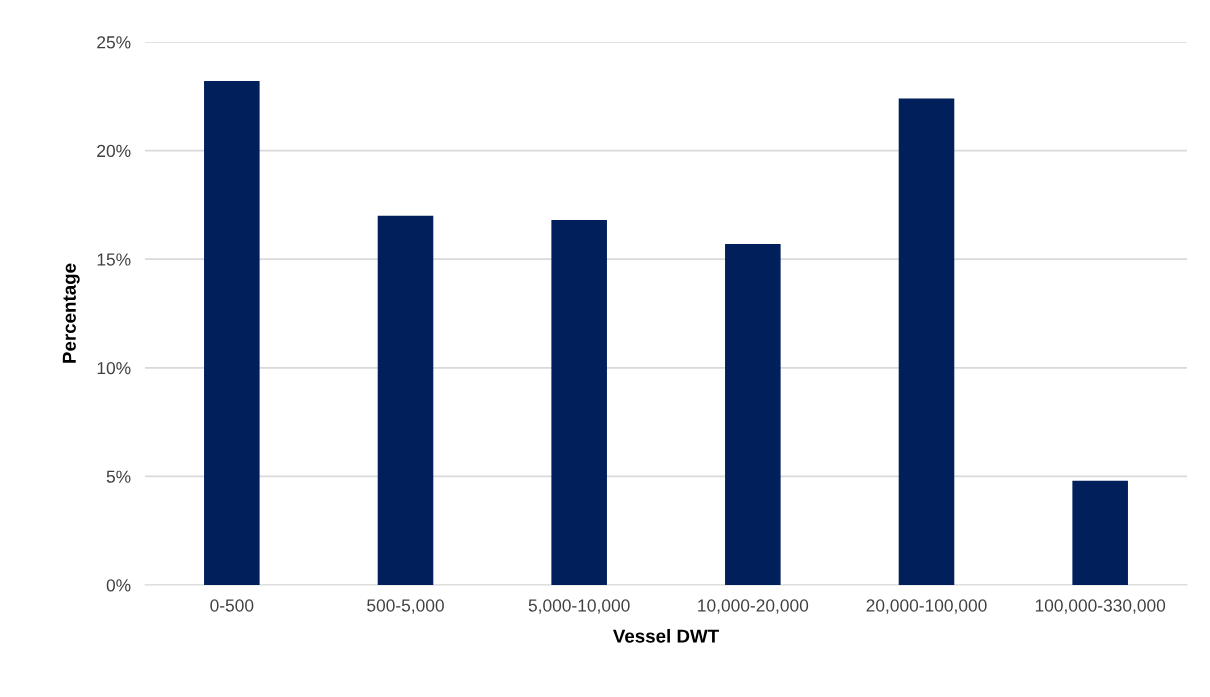 The width and height of the screenshot is (1210, 697). Describe the element at coordinates (232, 605) in the screenshot. I see `x-tick-label: 0-500` at that location.